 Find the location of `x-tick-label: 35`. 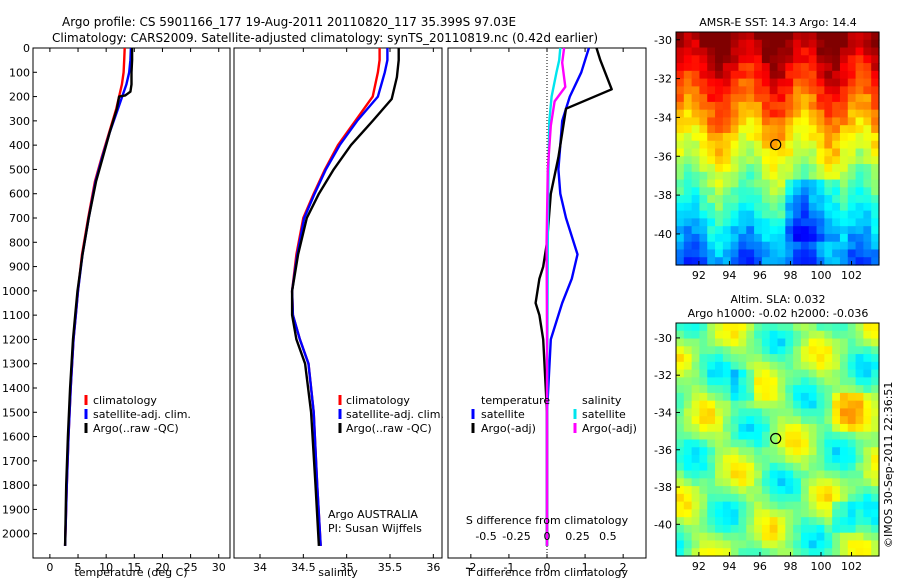

x-tick-label: 35 is located at coordinates (347, 567).